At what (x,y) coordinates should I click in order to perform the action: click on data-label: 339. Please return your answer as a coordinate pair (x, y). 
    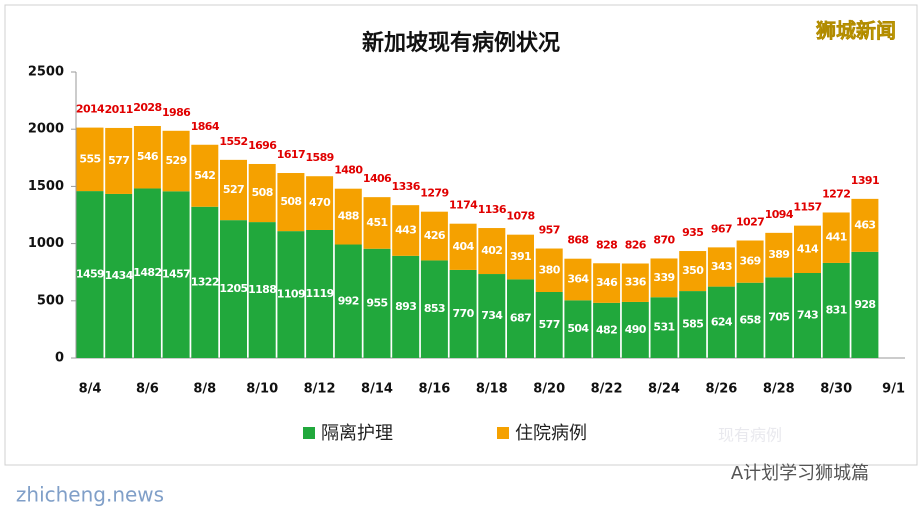
    Looking at the image, I should click on (663, 277).